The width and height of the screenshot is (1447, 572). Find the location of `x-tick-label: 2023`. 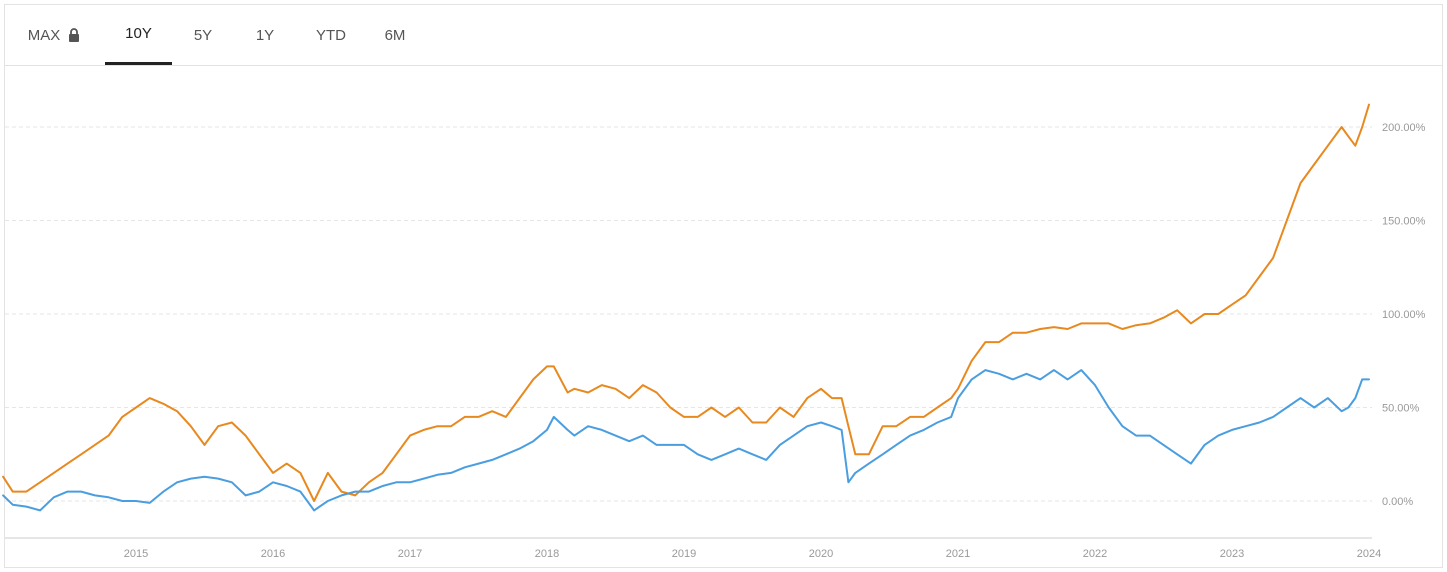

x-tick-label: 2023 is located at coordinates (1232, 554).